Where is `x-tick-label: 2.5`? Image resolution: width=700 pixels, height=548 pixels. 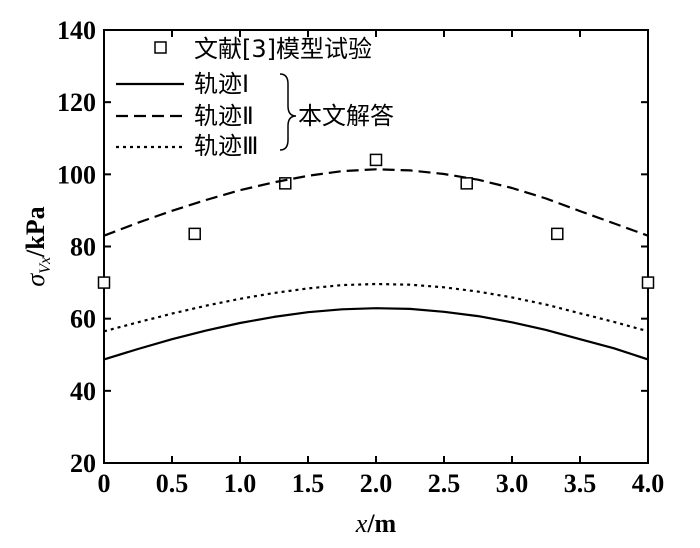 x-tick-label: 2.5 is located at coordinates (444, 483).